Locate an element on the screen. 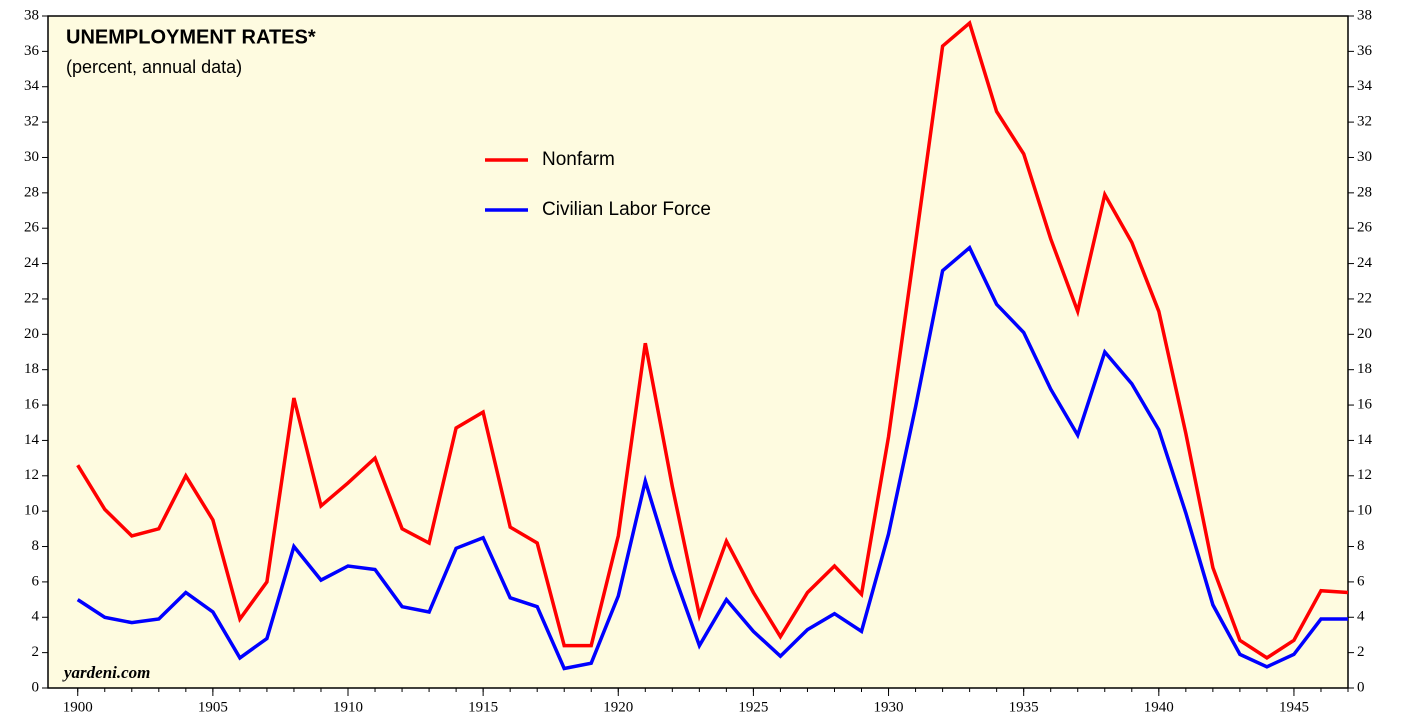 The height and width of the screenshot is (719, 1407). y2-tick-label: 6 is located at coordinates (1361, 581).